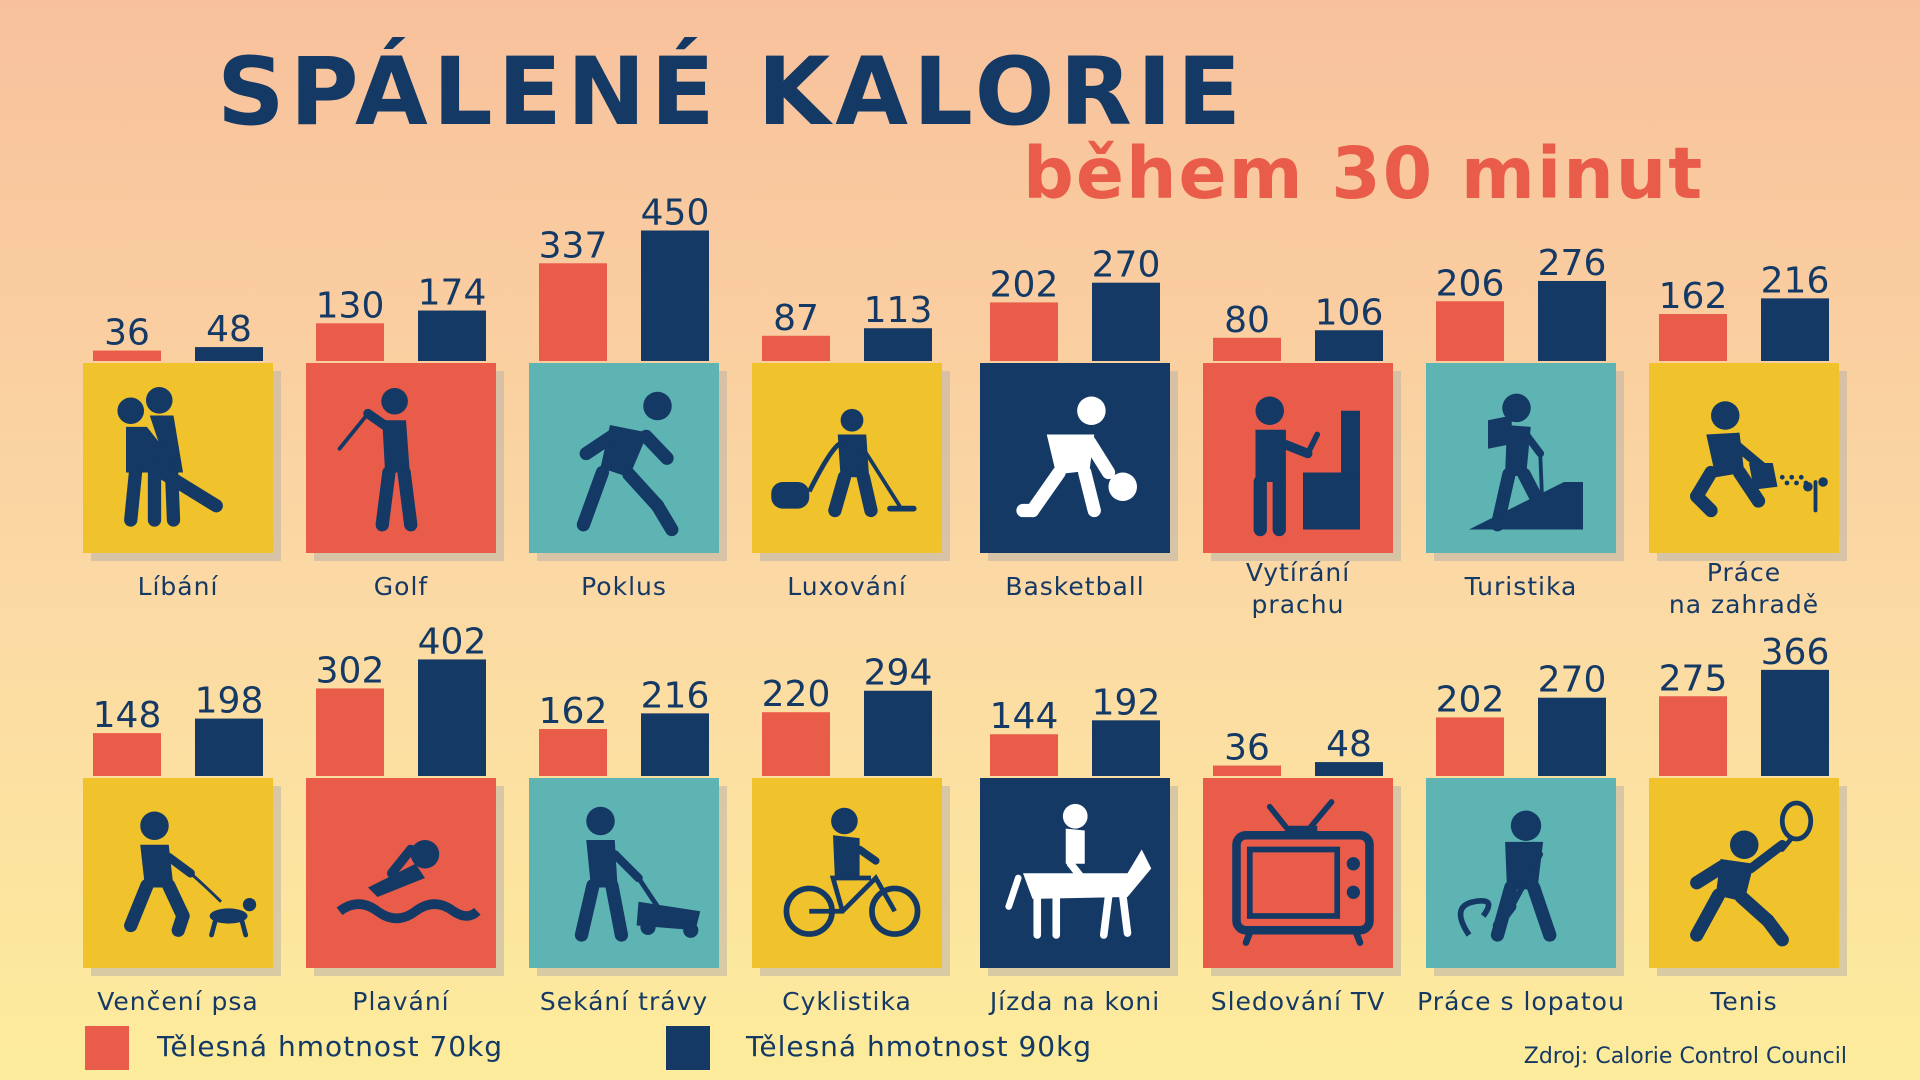  I want to click on value-label-90kg: 276, so click(1572, 263).